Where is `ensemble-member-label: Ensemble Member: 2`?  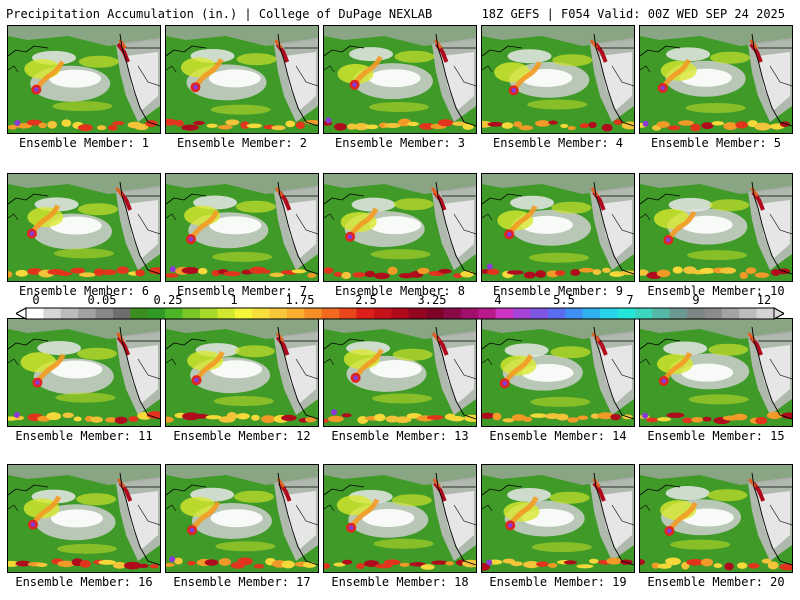
ensemble-member-label: Ensemble Member: 2 is located at coordinates (242, 143).